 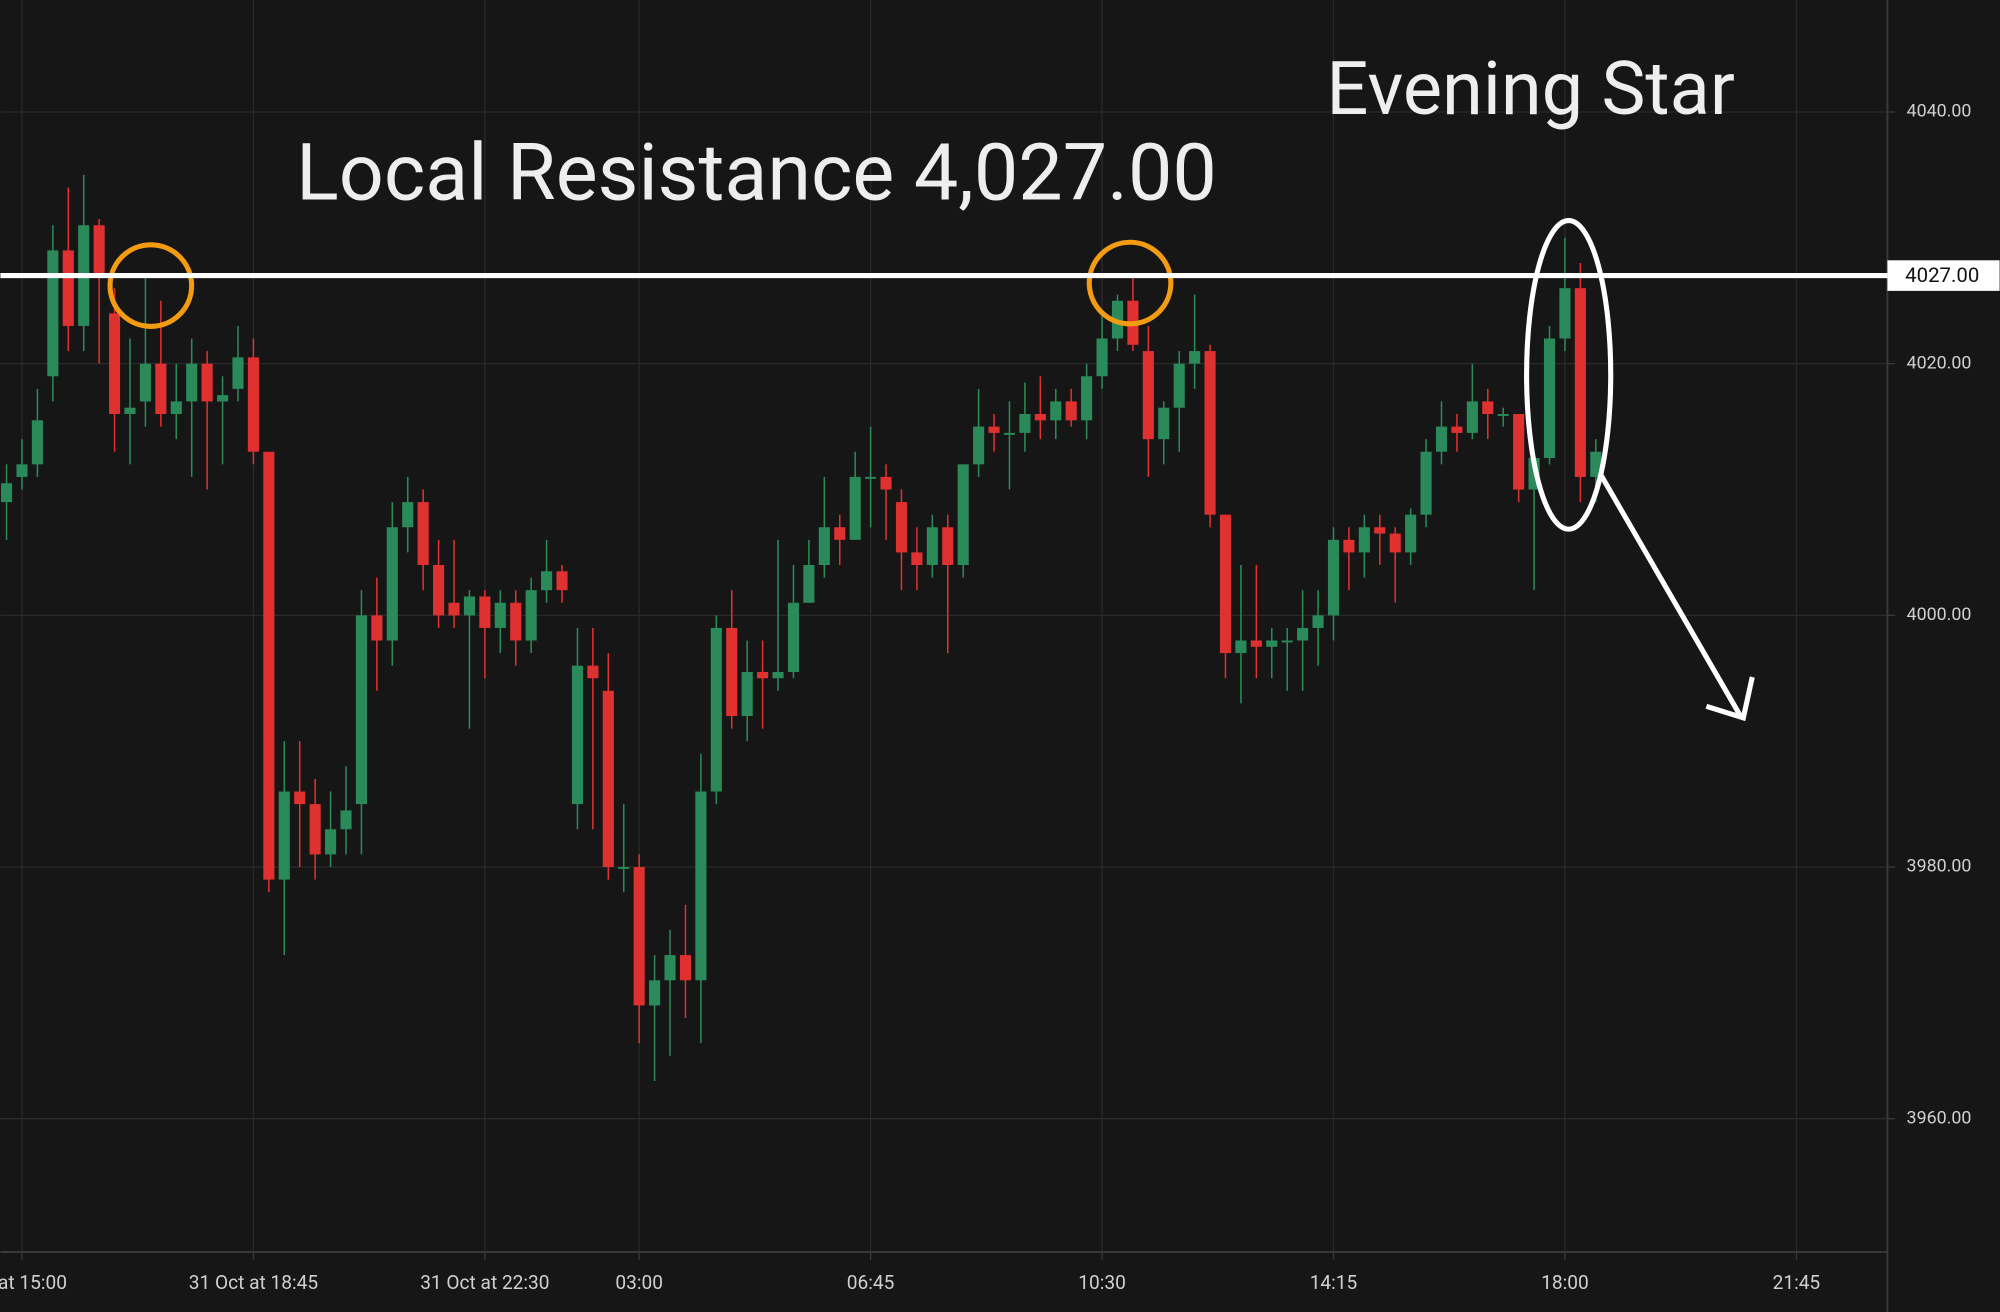 What do you see at coordinates (1943, 275) in the screenshot?
I see `price-badge` at bounding box center [1943, 275].